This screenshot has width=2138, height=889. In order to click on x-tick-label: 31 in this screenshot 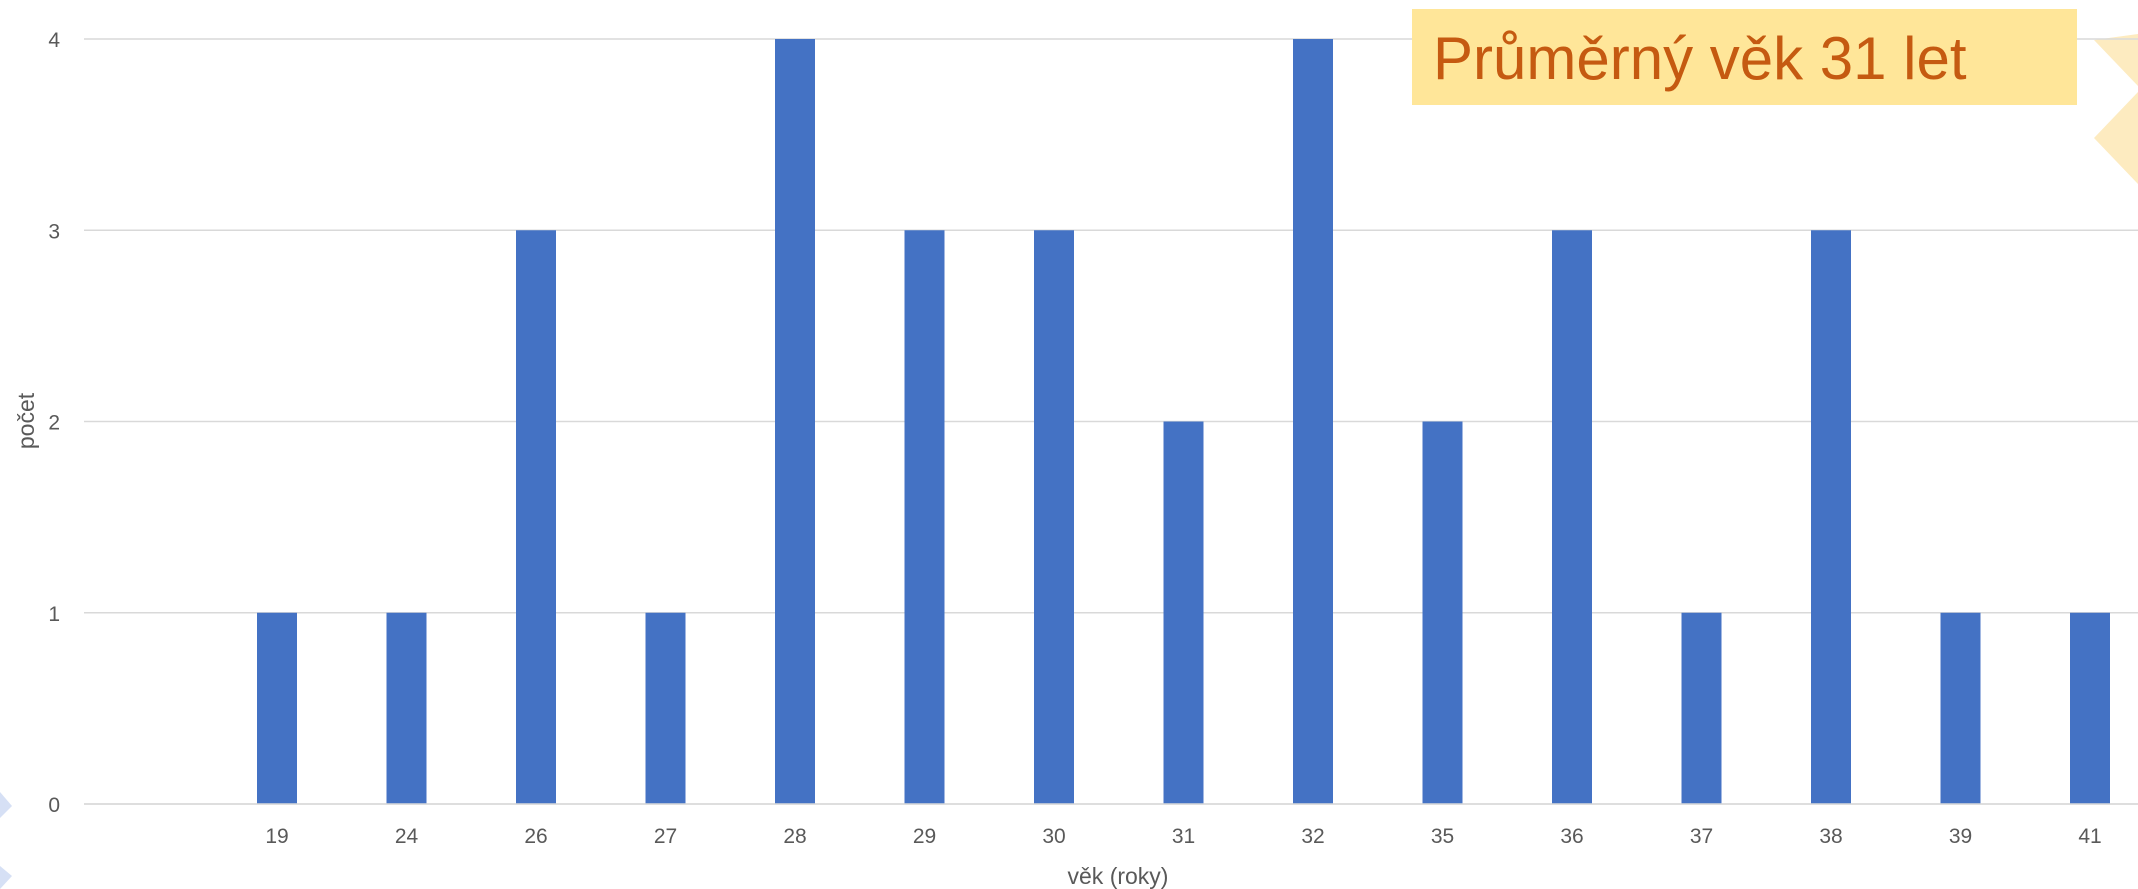, I will do `click(1183, 836)`.